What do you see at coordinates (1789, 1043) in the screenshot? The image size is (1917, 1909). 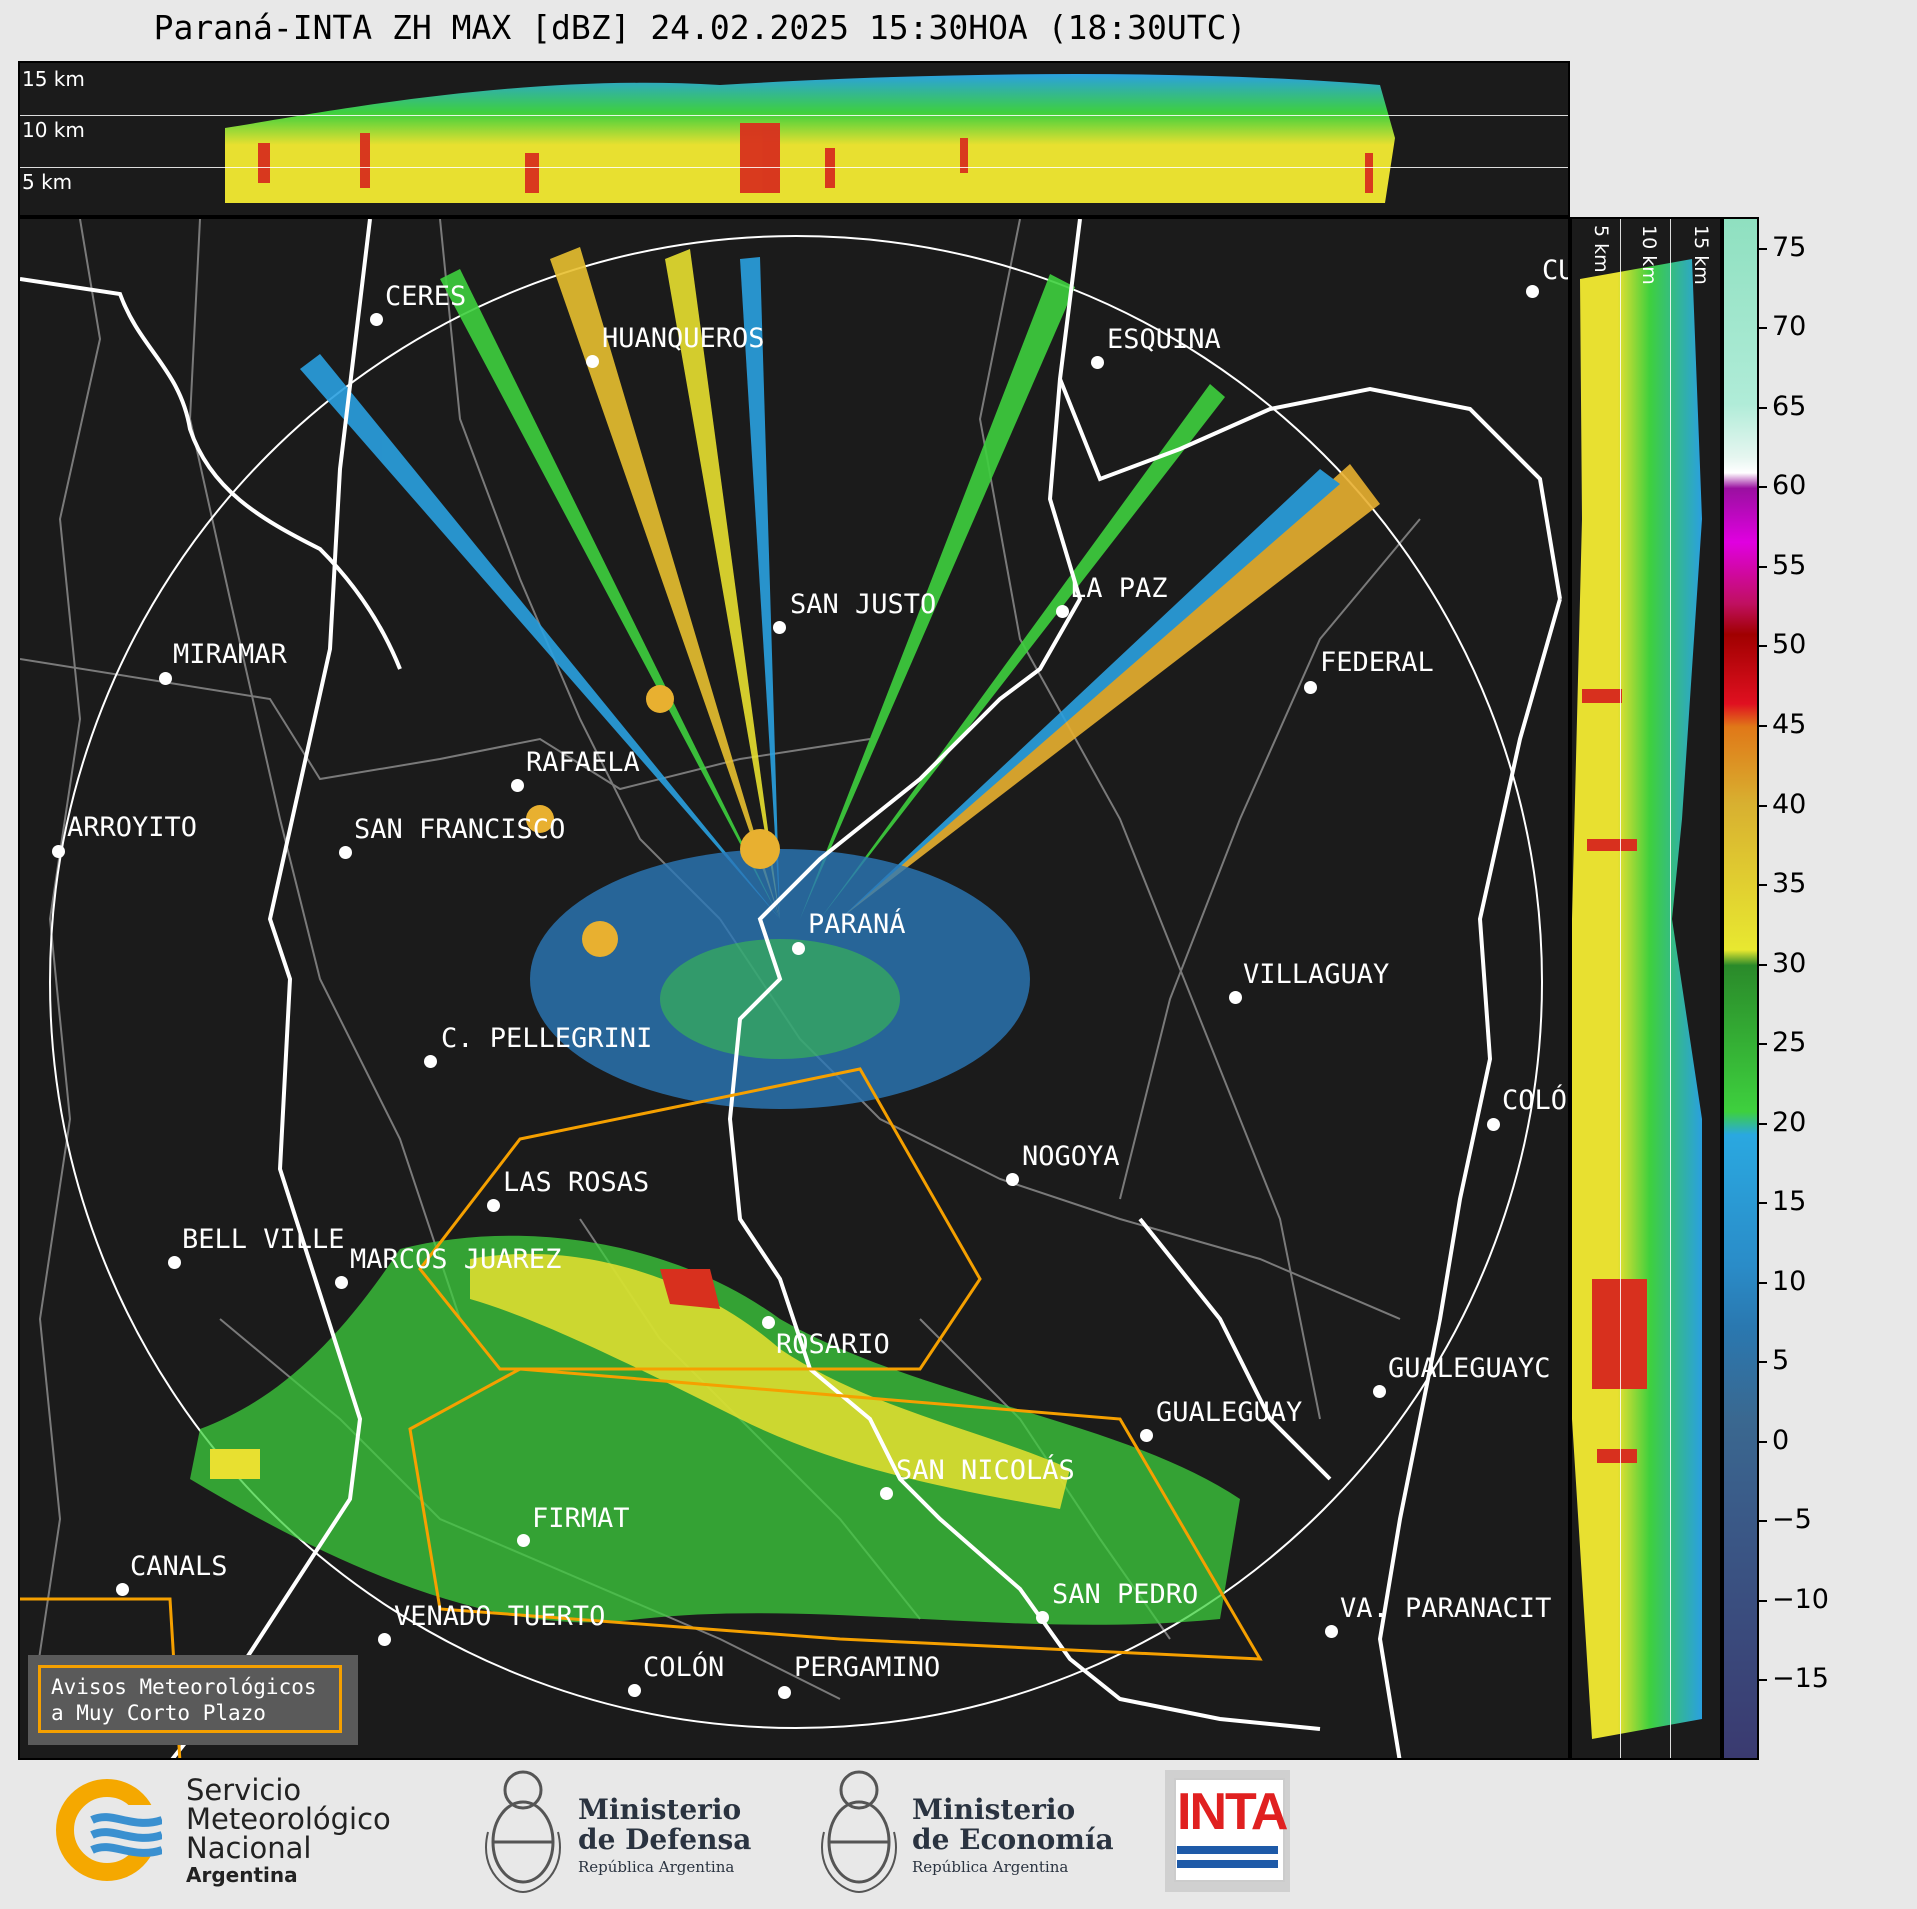 I see `colorbar-tick-label: 25` at bounding box center [1789, 1043].